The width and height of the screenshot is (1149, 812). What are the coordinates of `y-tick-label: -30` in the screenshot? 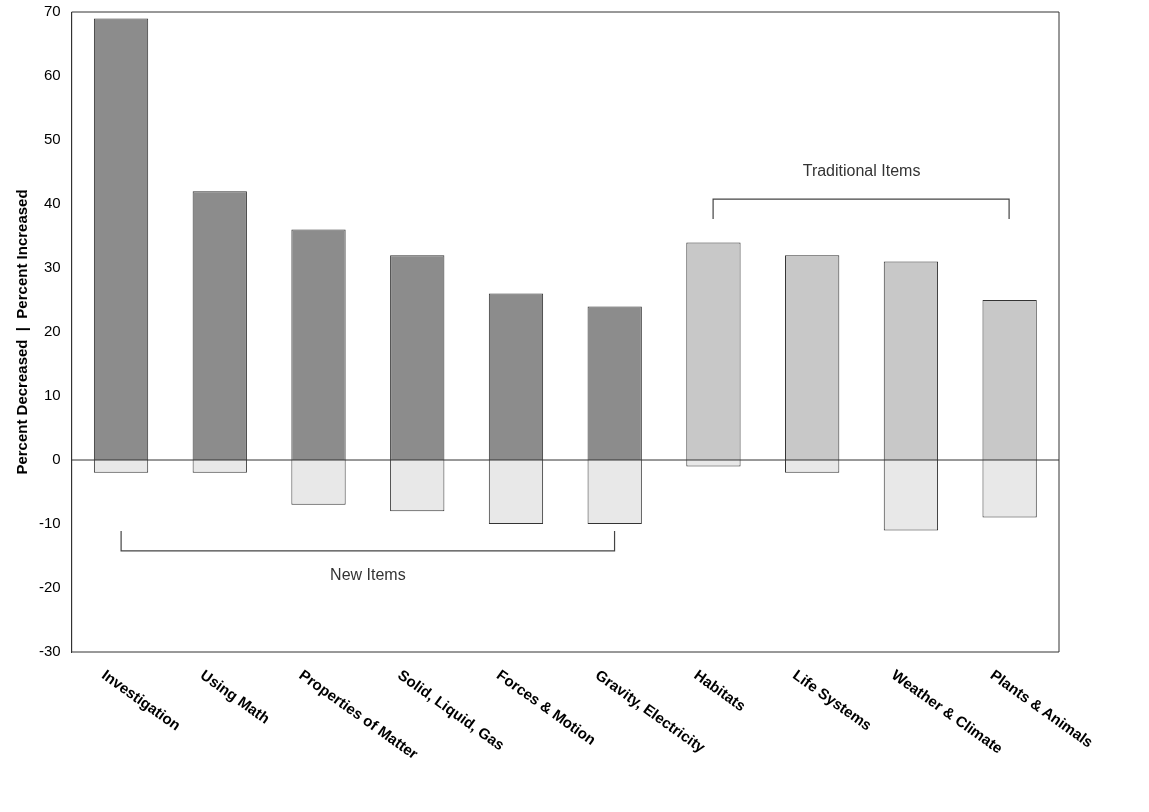 It's located at (49, 651).